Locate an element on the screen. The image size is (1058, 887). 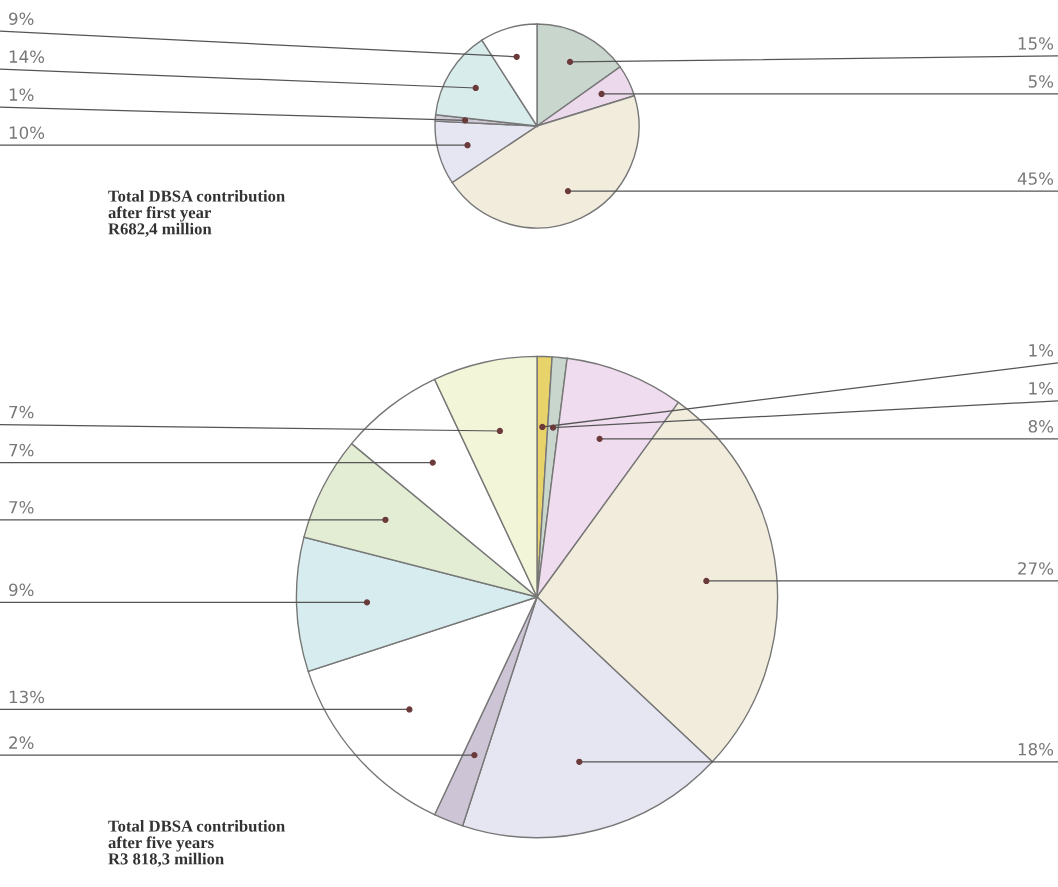
text: Total DBSA contribution after five years R3 818,3 million is located at coordinates (196, 843).